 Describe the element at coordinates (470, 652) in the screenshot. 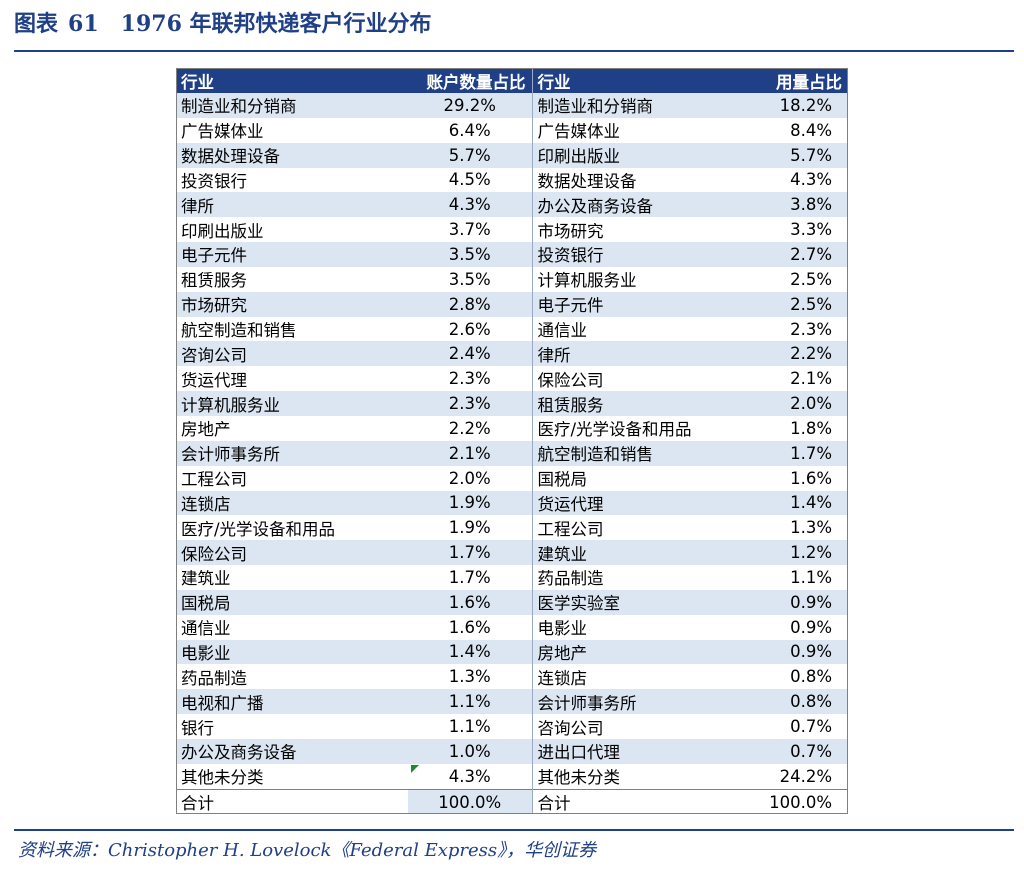

I see `account-share-cell: 1.4%` at that location.